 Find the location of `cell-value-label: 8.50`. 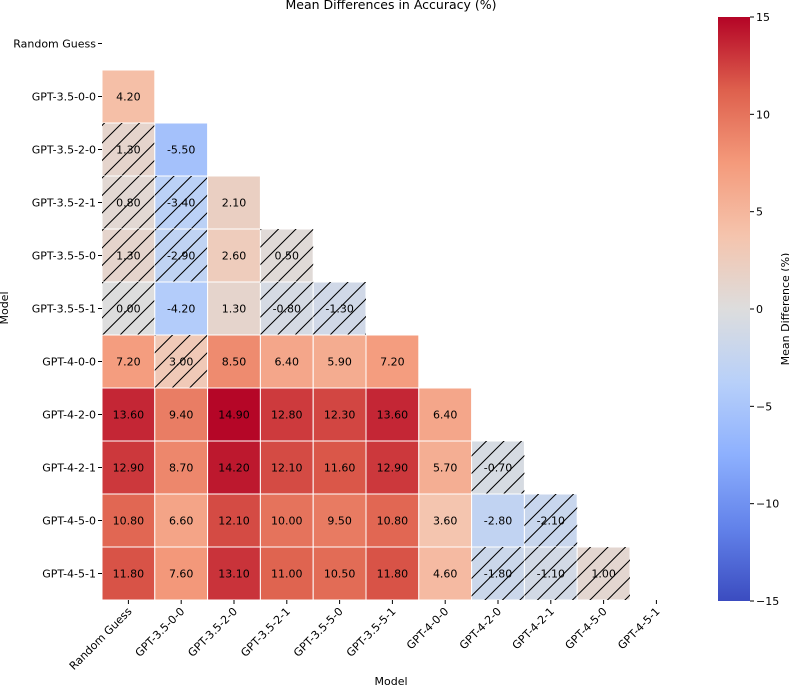

cell-value-label: 8.50 is located at coordinates (234, 362).